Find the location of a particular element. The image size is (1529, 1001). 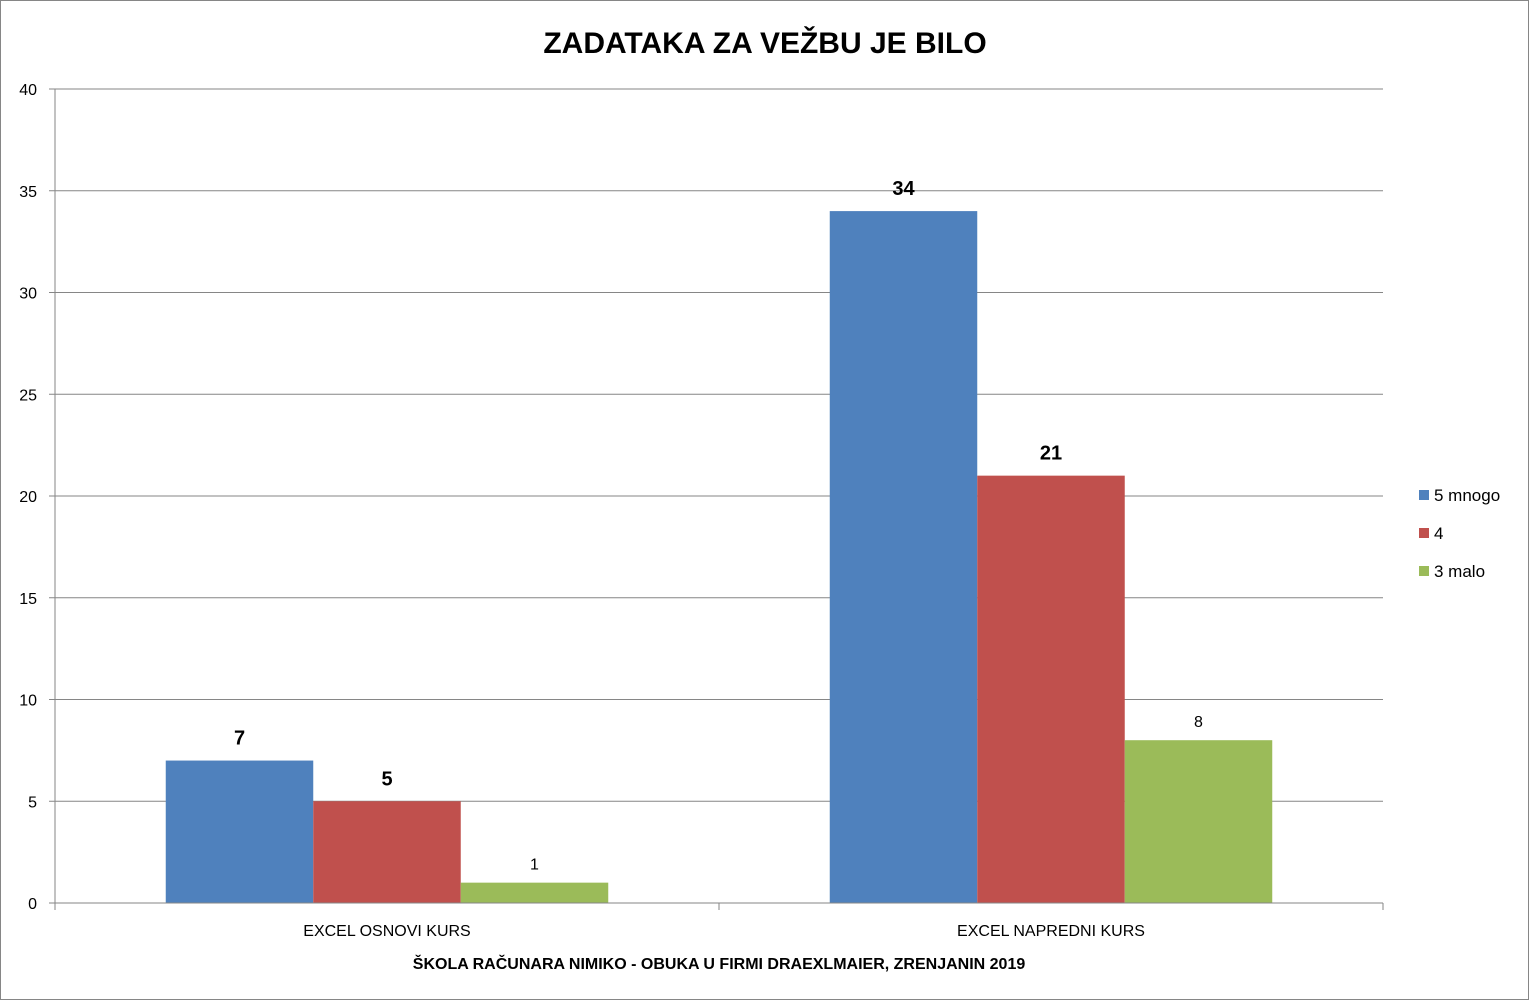

y-tick-label: 40 is located at coordinates (28, 90).